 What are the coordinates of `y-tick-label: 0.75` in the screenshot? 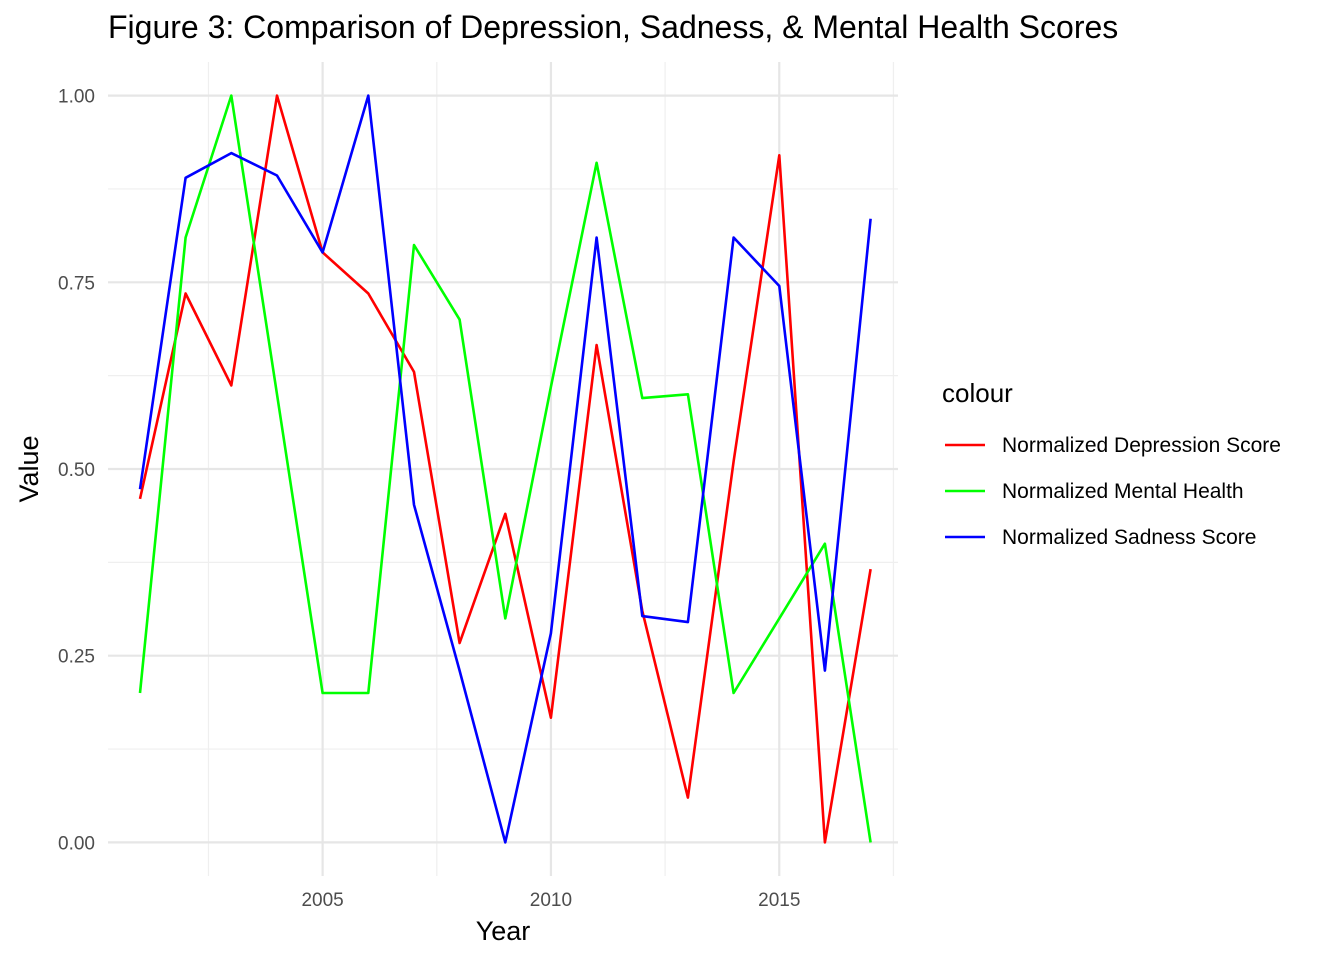 It's located at (76, 283).